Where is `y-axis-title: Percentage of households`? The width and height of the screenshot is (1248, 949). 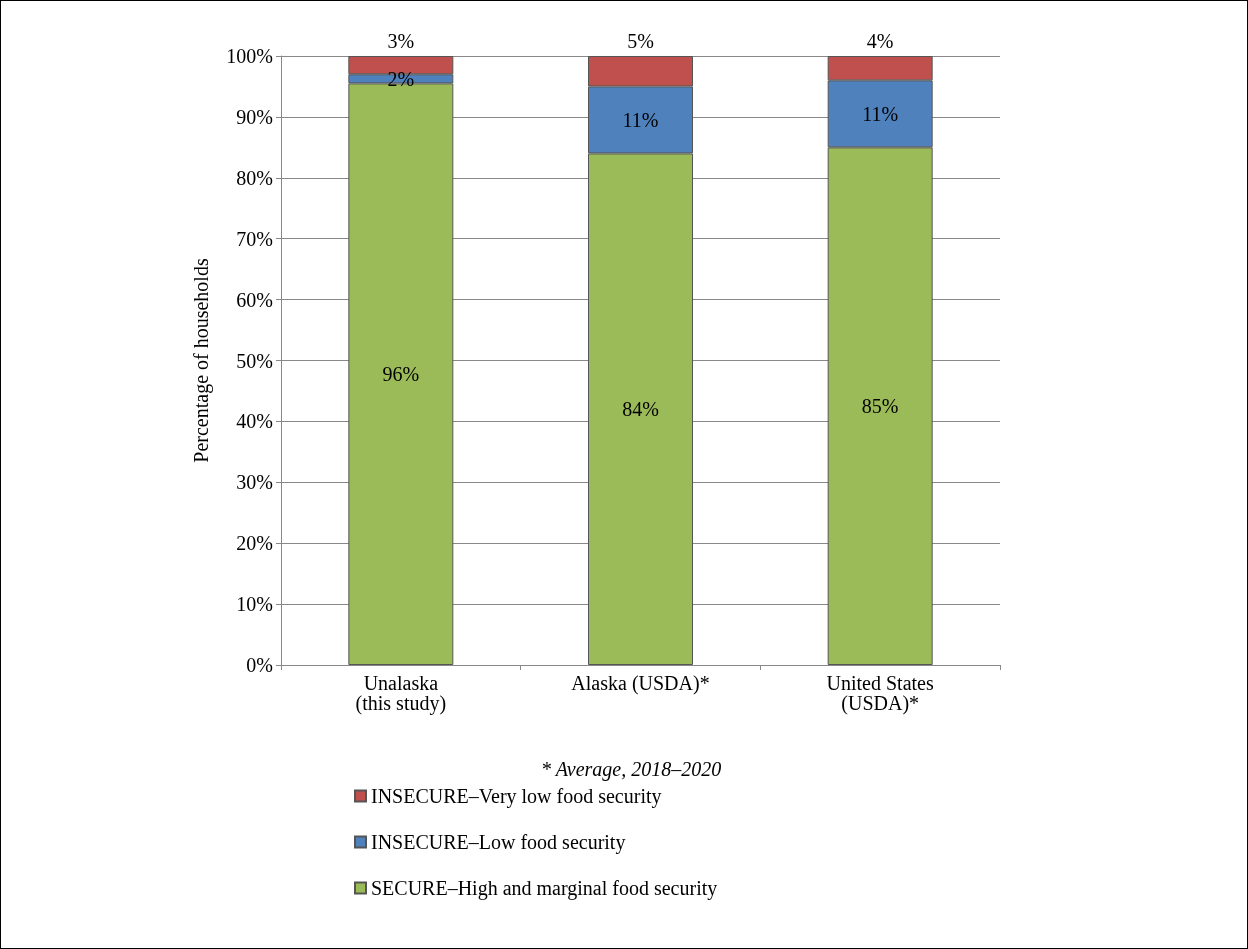 y-axis-title: Percentage of households is located at coordinates (201, 360).